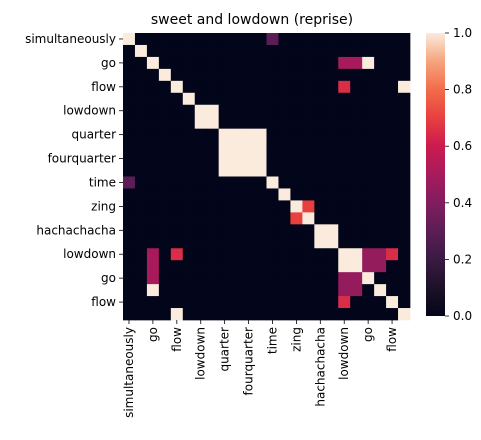  I want to click on x-tick-label: go, so click(368, 334).